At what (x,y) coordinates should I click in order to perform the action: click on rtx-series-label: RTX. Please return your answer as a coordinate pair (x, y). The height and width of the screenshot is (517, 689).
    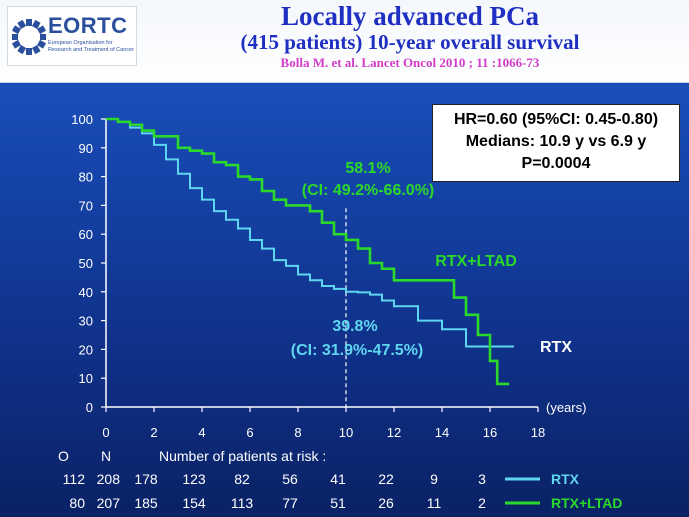
    Looking at the image, I should click on (556, 347).